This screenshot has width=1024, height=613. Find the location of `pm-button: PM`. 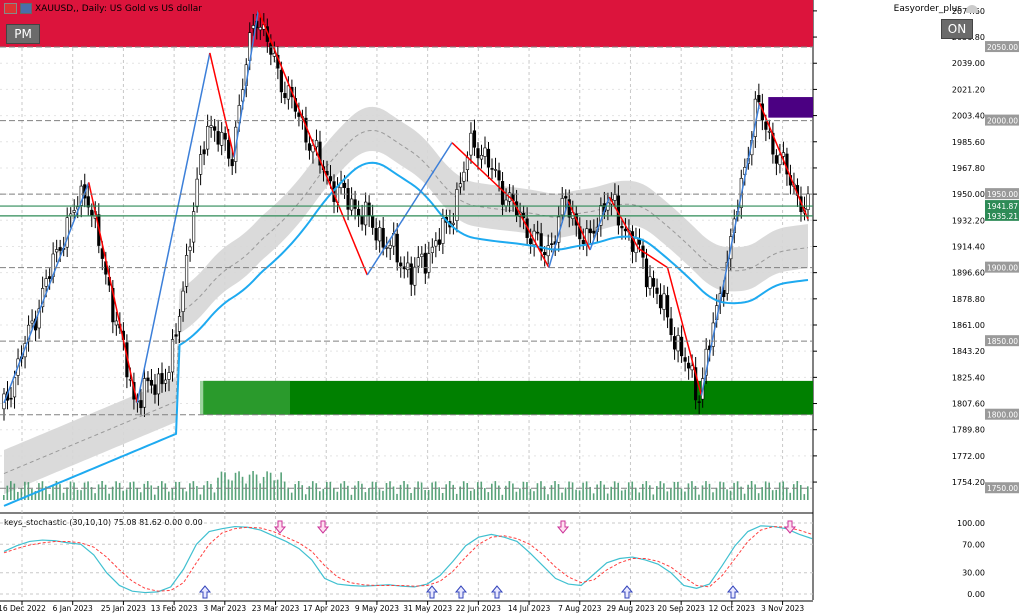

pm-button: PM is located at coordinates (23, 34).